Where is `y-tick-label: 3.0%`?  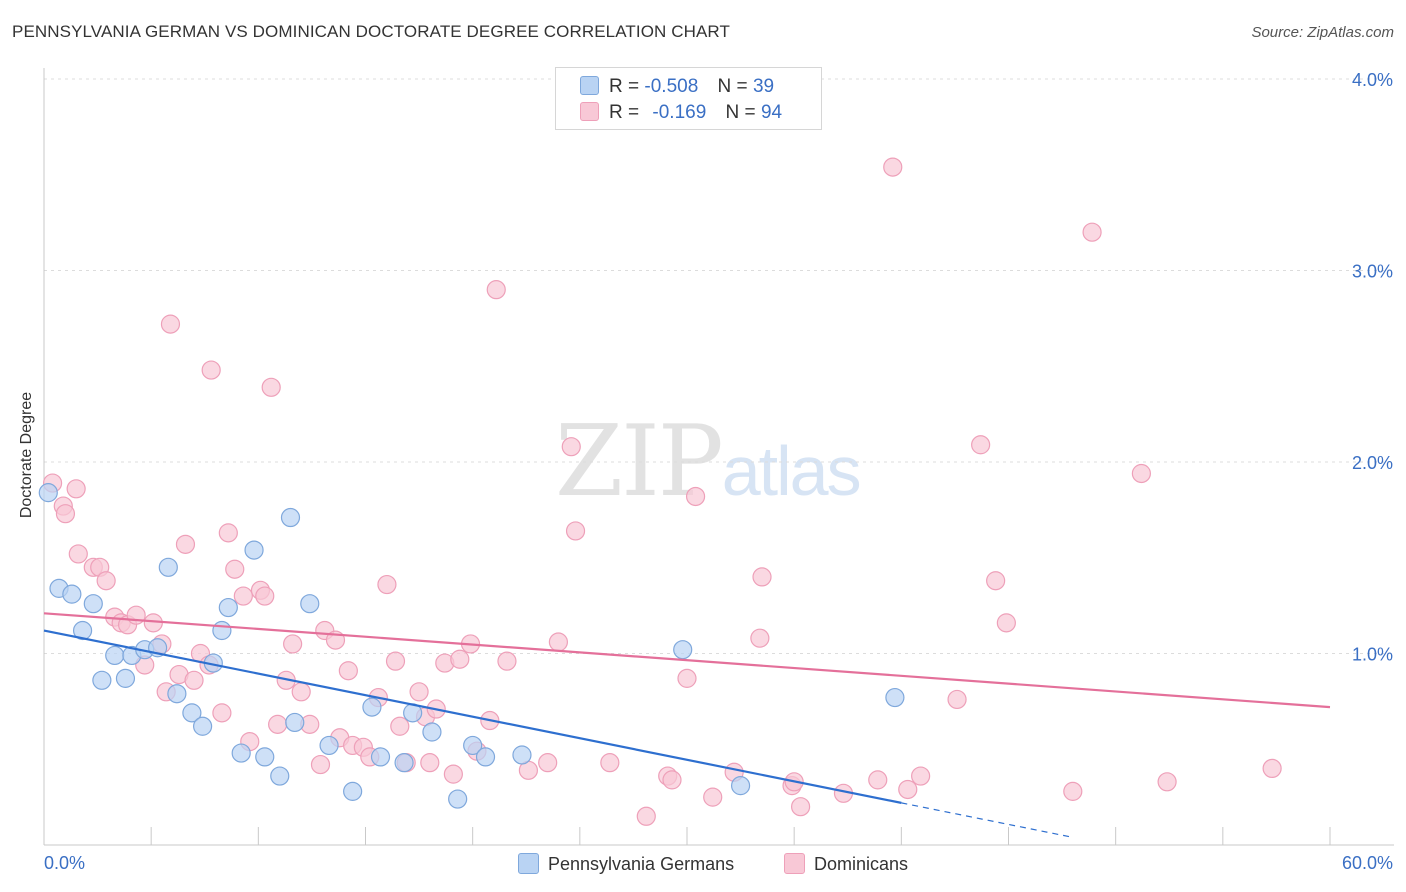 y-tick-label: 3.0% is located at coordinates (1372, 272).